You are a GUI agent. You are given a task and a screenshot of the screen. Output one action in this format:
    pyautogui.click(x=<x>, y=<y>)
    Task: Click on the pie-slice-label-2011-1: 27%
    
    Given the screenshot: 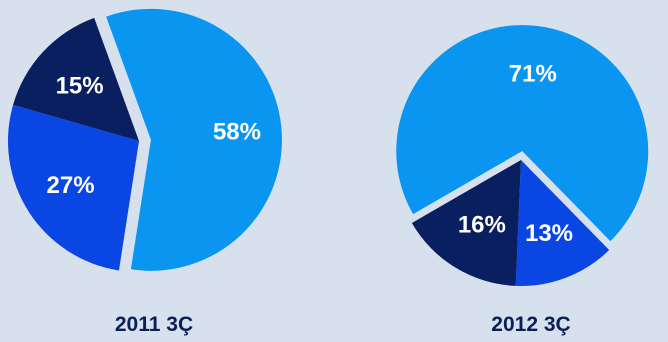 What is the action you would take?
    pyautogui.click(x=71, y=185)
    